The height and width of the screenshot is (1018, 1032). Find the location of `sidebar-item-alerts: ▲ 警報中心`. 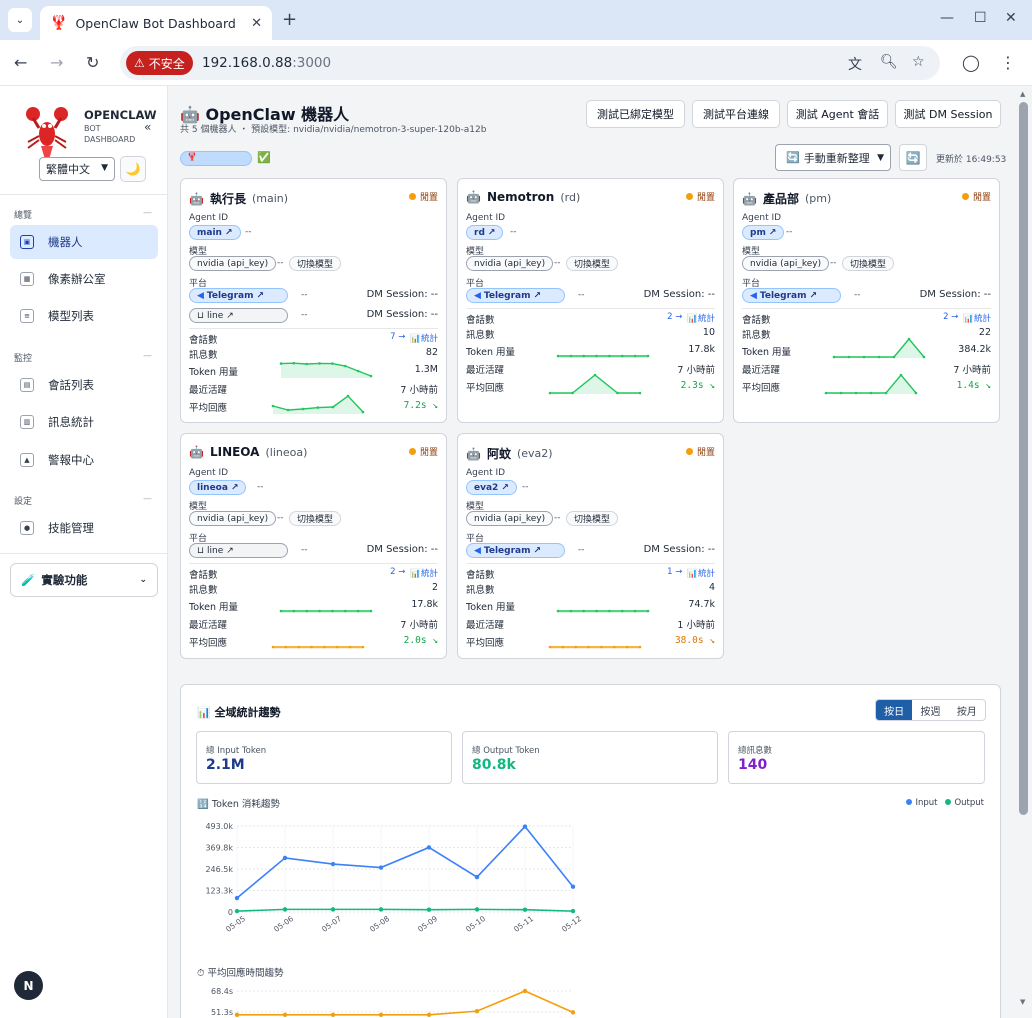

sidebar-item-alerts: ▲ 警報中心 is located at coordinates (84, 460).